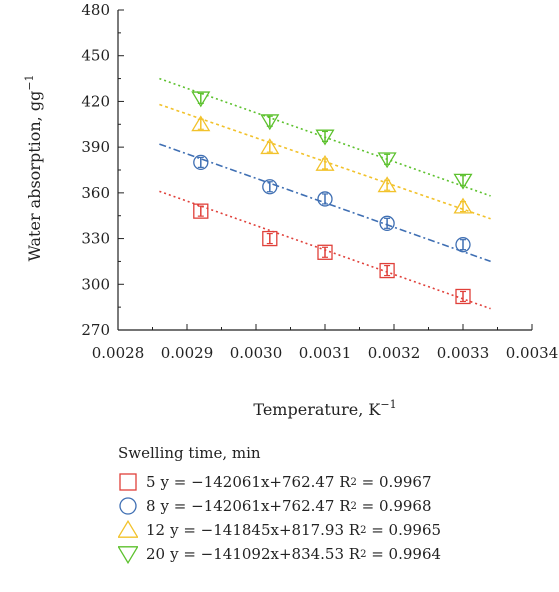 The image size is (559, 592). Describe the element at coordinates (404, 530) in the screenshot. I see `legend-r2-value: = 0.9965` at that location.